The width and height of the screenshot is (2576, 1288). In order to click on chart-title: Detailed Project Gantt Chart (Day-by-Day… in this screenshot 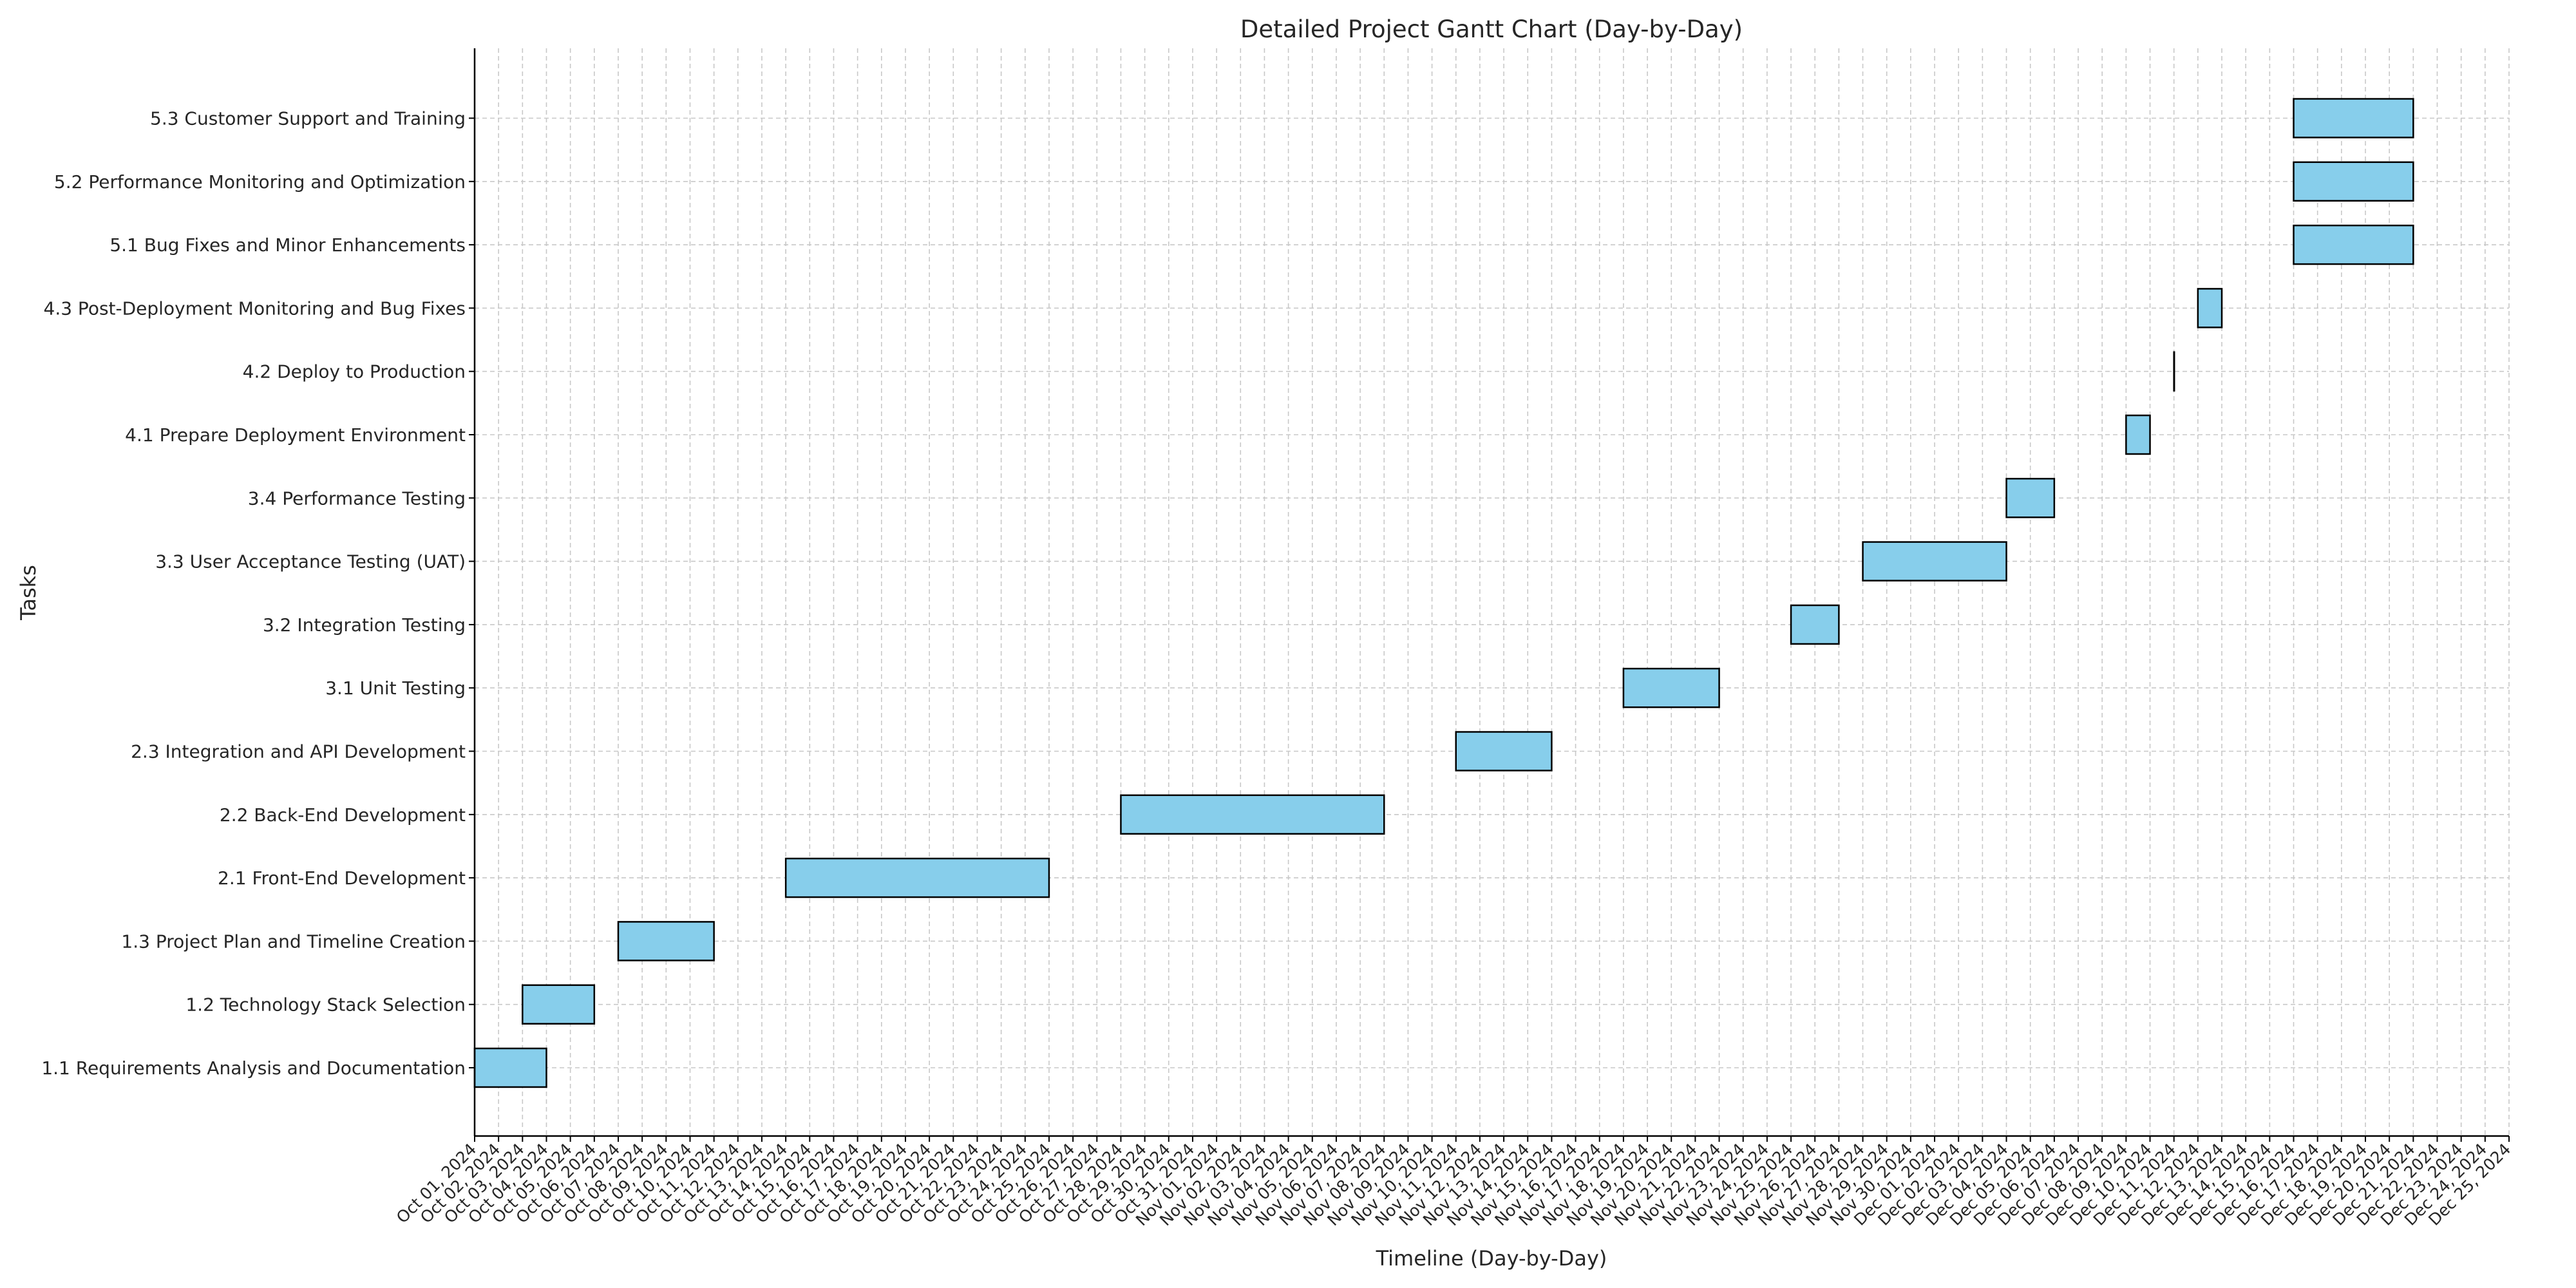, I will do `click(1492, 29)`.